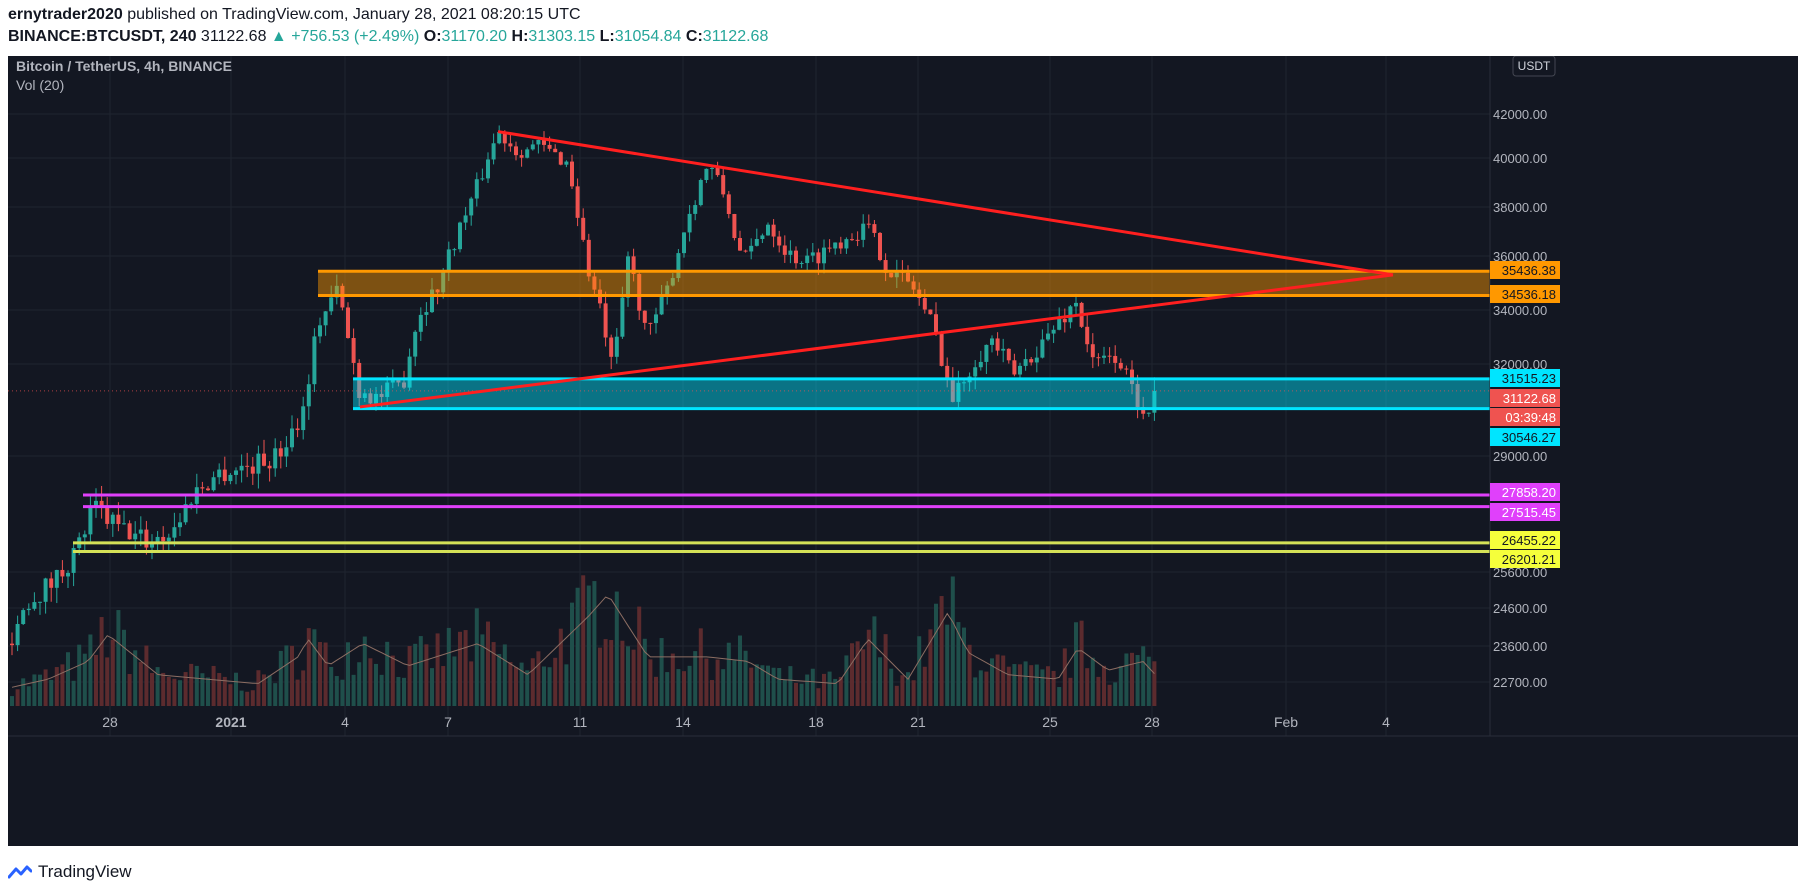 This screenshot has width=1805, height=895. I want to click on tradingview-brand: TradingView, so click(85, 871).